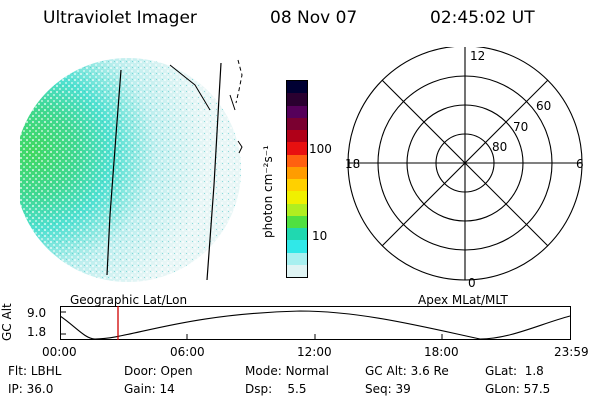 This screenshot has width=600, height=400. Describe the element at coordinates (276, 389) in the screenshot. I see `status-dsp: Dsp: 5.5` at that location.